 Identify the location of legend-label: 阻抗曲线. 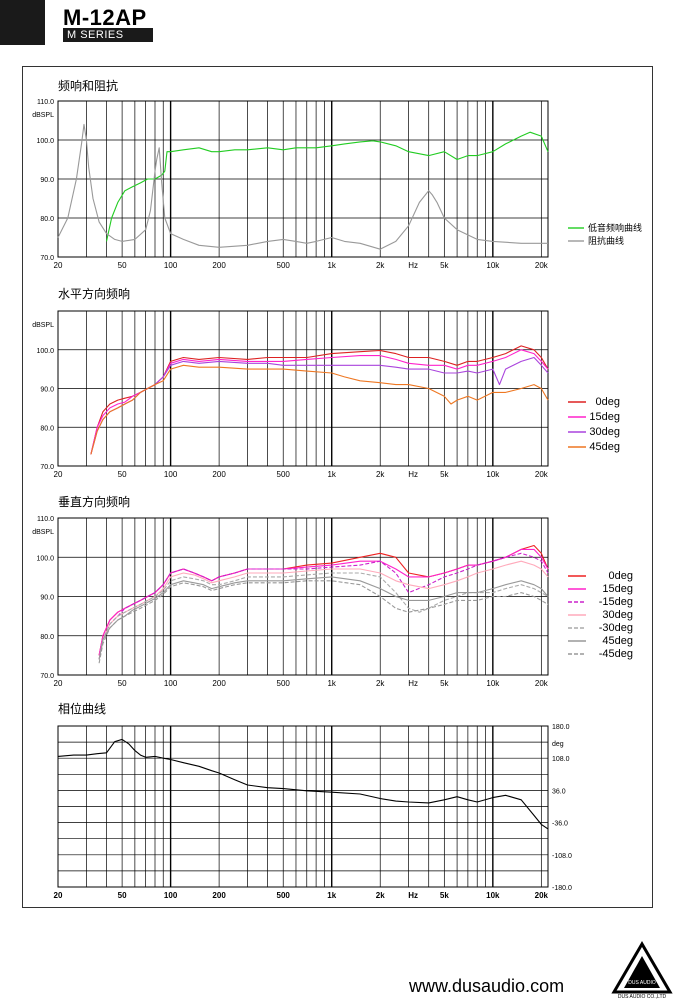
(606, 240).